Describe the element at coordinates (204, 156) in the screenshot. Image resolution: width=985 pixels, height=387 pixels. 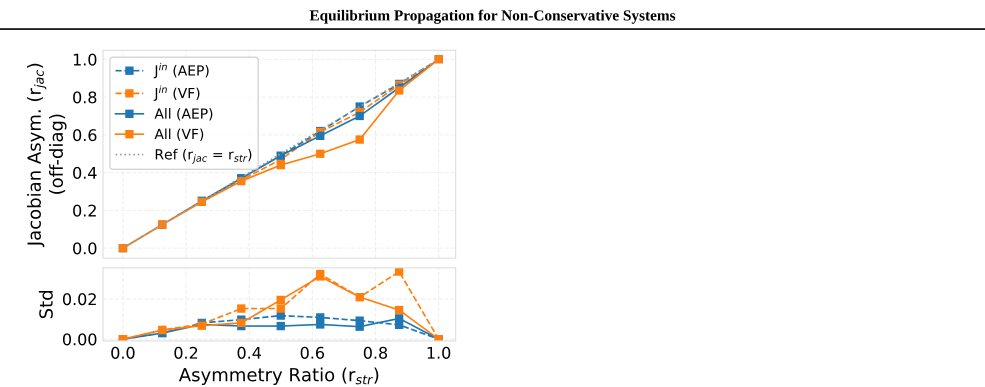
I see `legend-label: Ref (r$_{jac}$ = r$_{str}$)` at that location.